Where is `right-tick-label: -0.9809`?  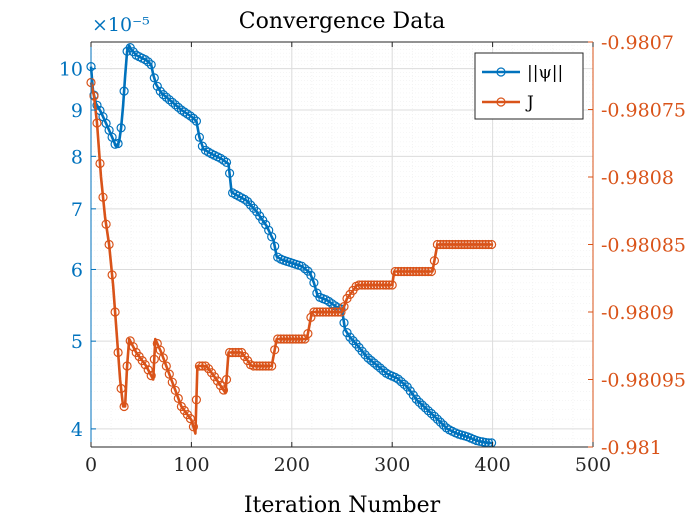
right-tick-label: -0.9809 is located at coordinates (637, 313).